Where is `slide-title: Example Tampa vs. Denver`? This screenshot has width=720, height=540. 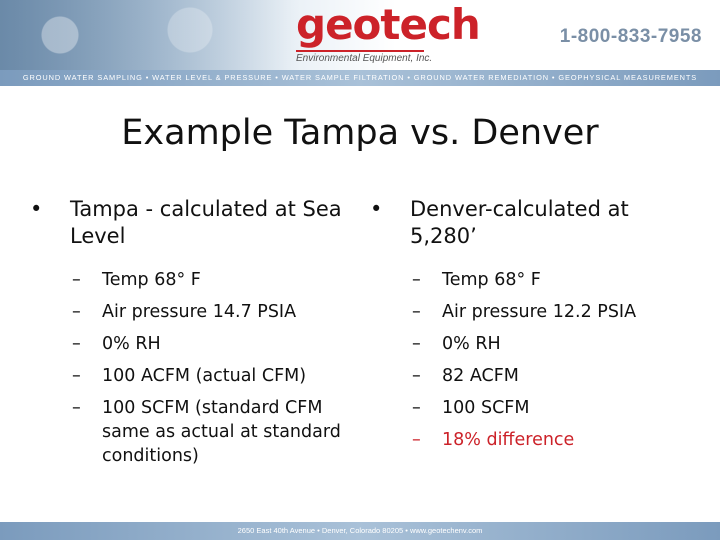
slide-title: Example Tampa vs. Denver is located at coordinates (360, 133).